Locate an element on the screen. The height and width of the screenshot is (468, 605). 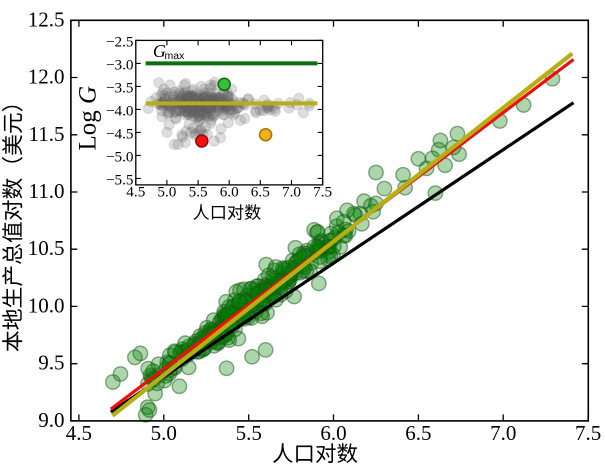
svg-text: 10.0 is located at coordinates (46, 305).